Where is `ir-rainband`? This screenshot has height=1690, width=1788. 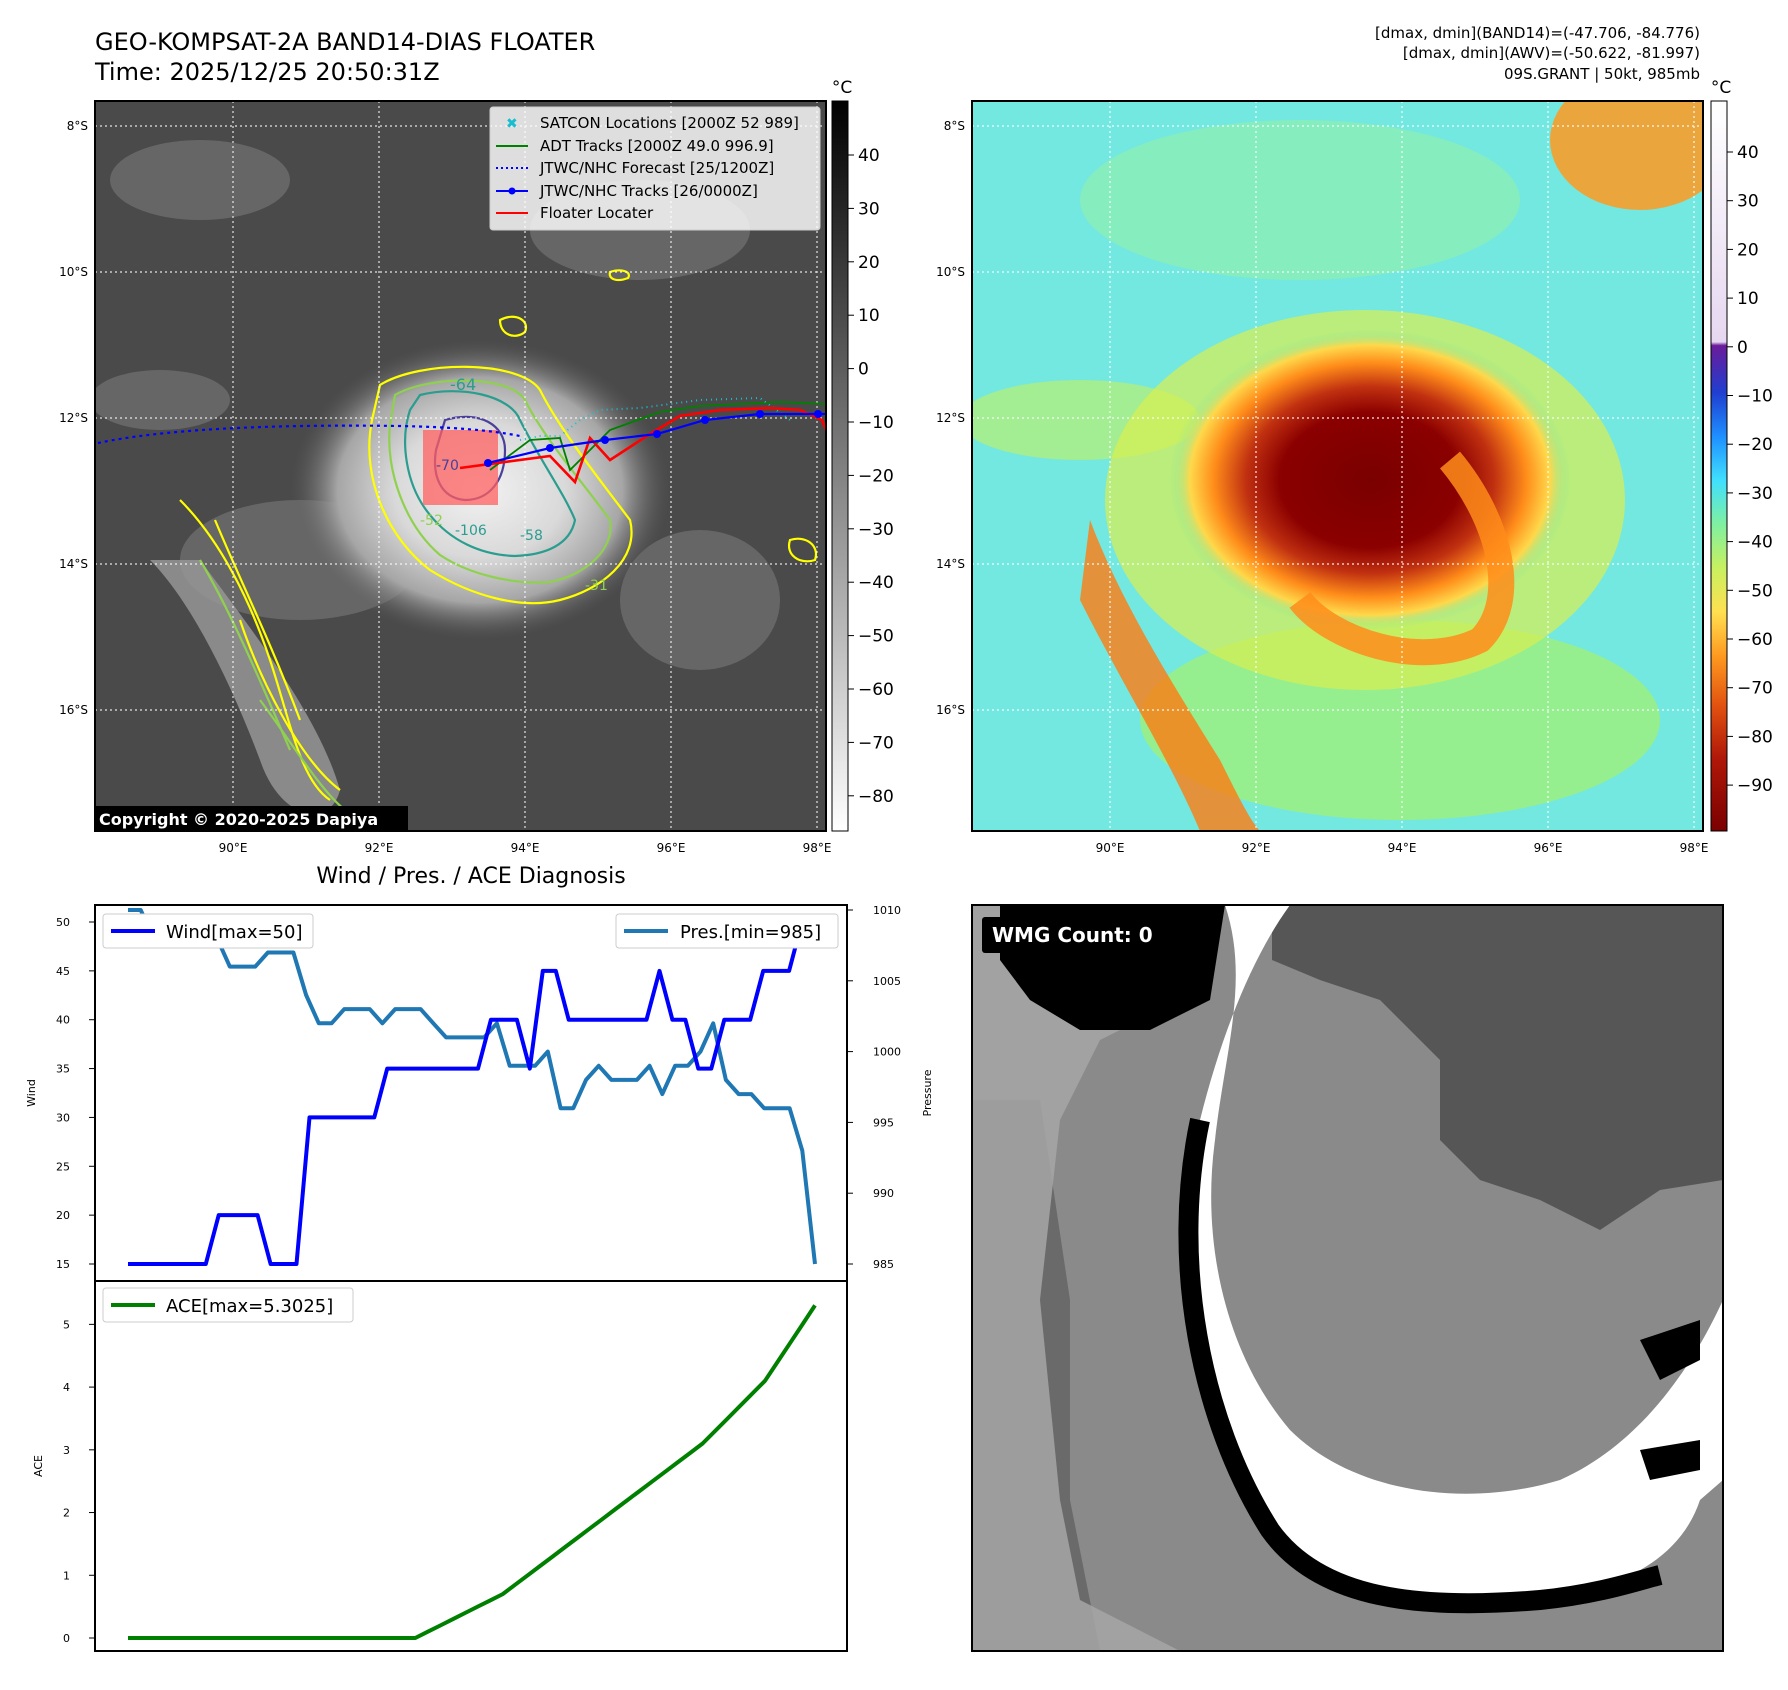
ir-rainband is located at coordinates (245, 687).